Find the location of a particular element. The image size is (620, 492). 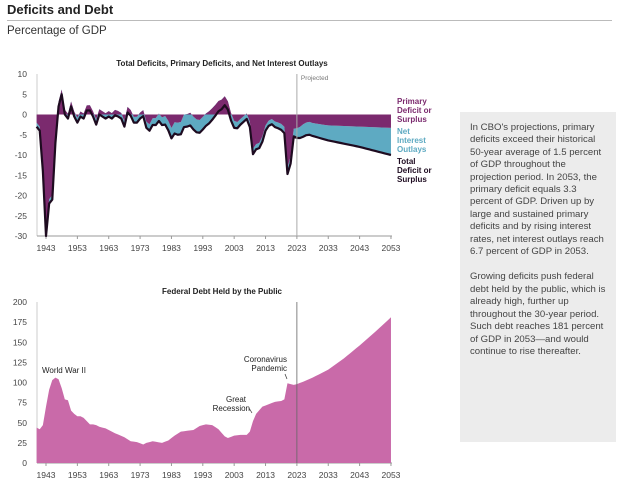

y-tick-label: 100 is located at coordinates (20, 383).